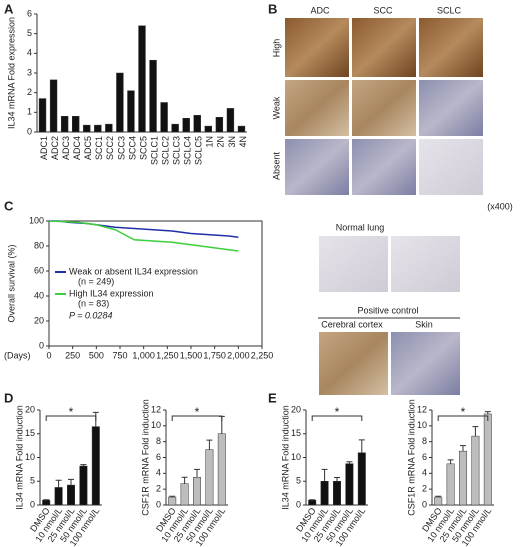  I want to click on panel-label: D, so click(8, 397).